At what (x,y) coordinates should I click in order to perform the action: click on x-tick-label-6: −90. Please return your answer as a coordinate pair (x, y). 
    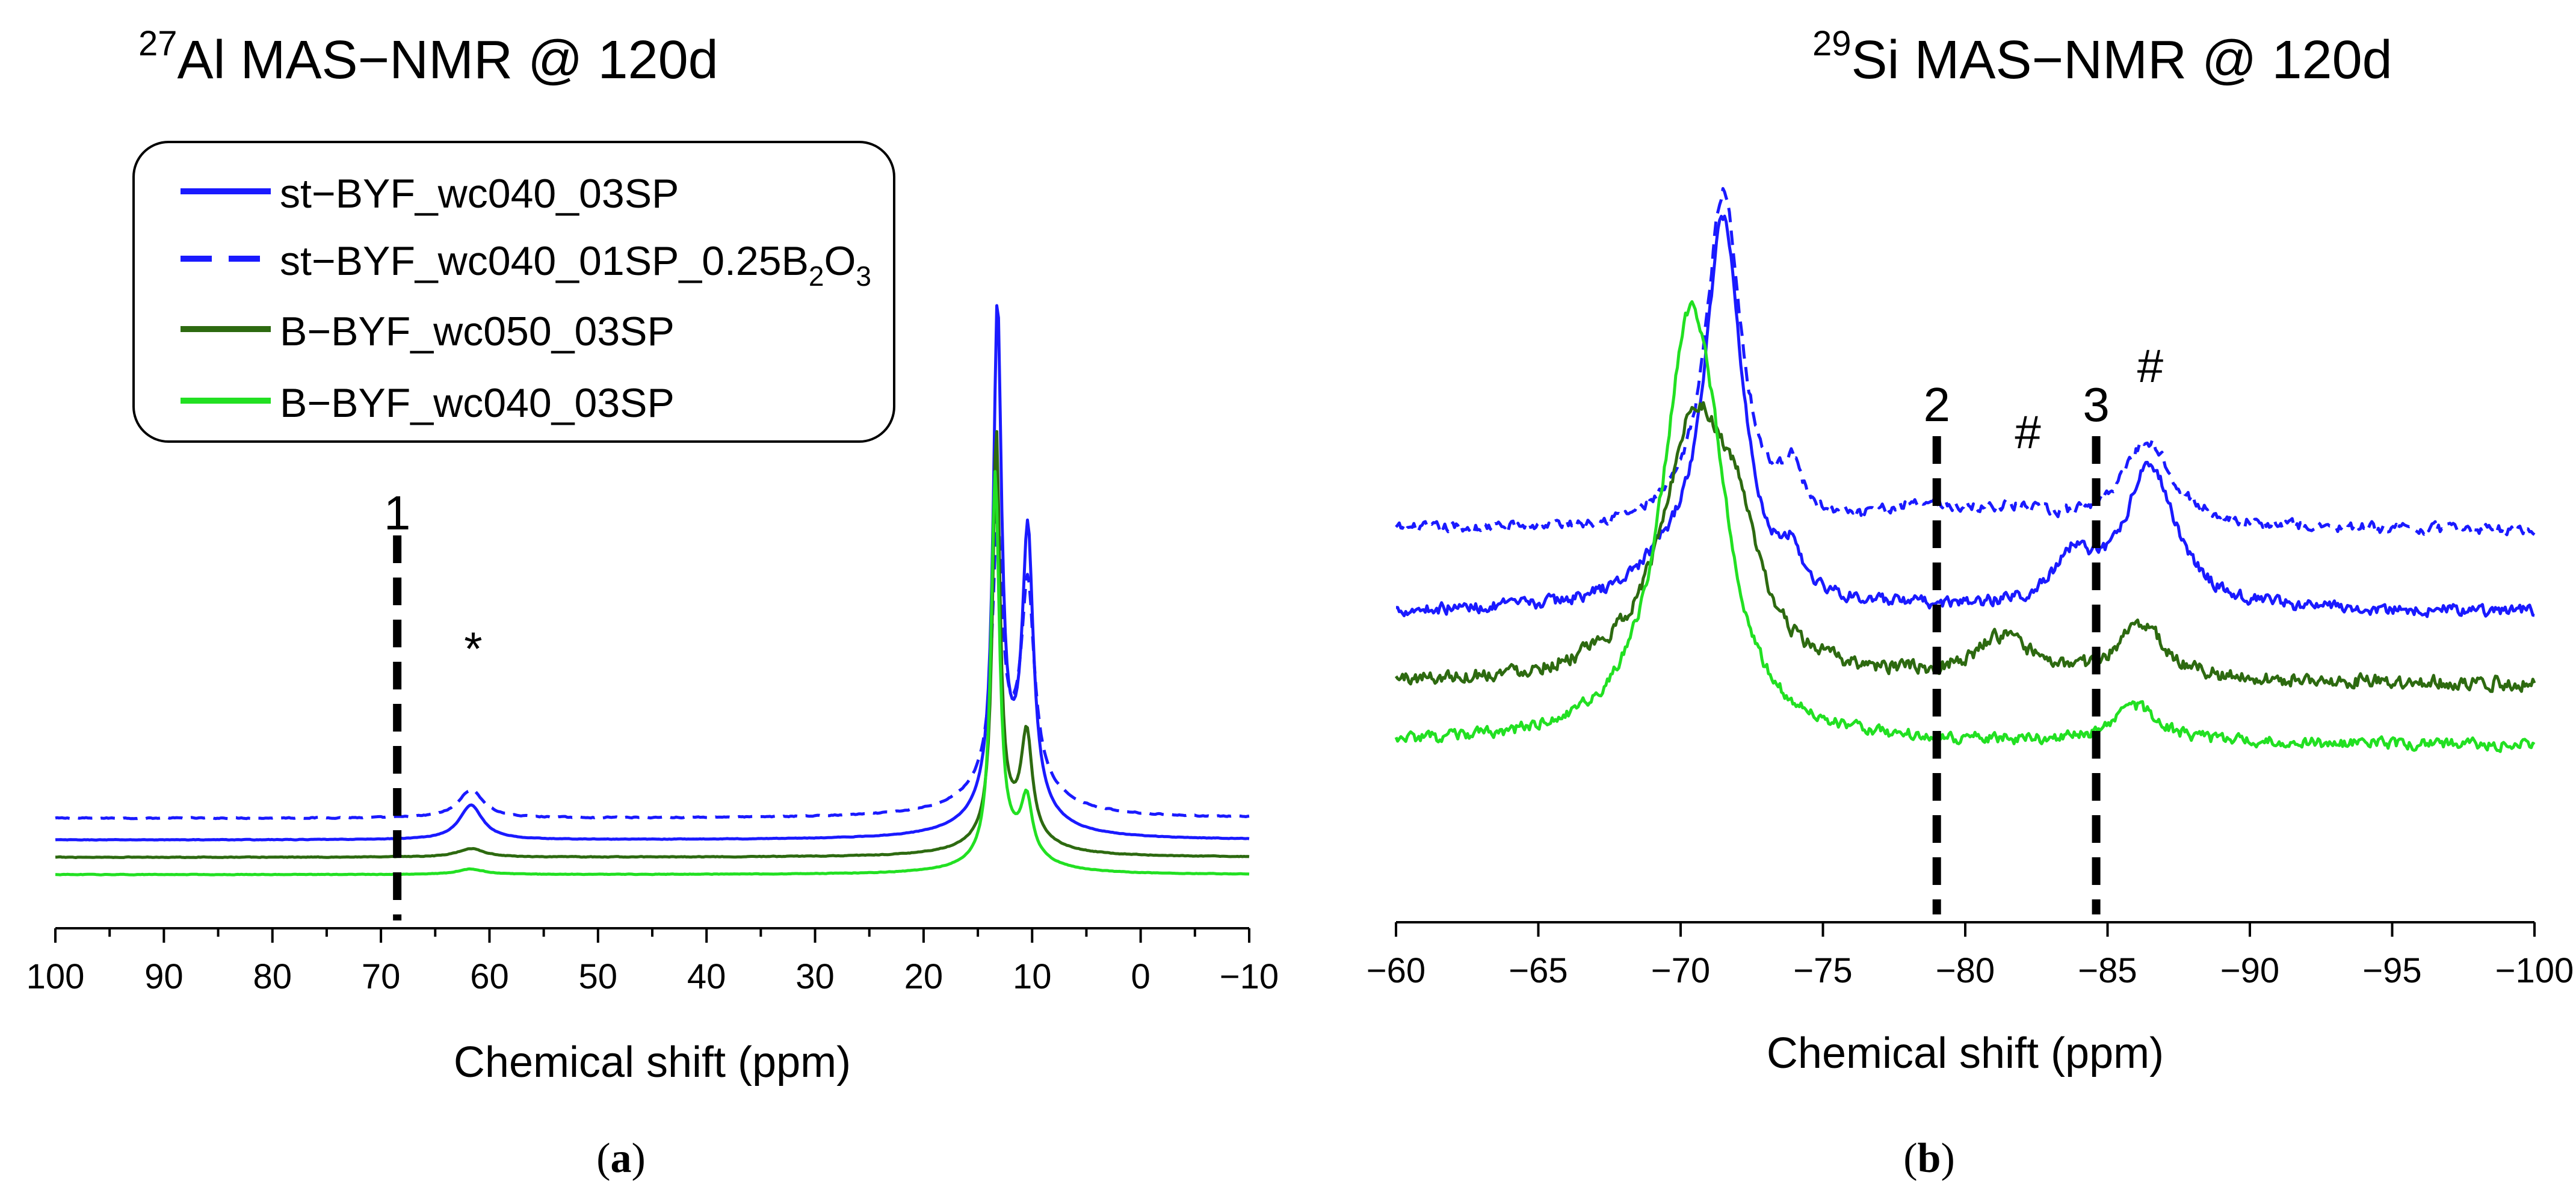
    Looking at the image, I should click on (2249, 970).